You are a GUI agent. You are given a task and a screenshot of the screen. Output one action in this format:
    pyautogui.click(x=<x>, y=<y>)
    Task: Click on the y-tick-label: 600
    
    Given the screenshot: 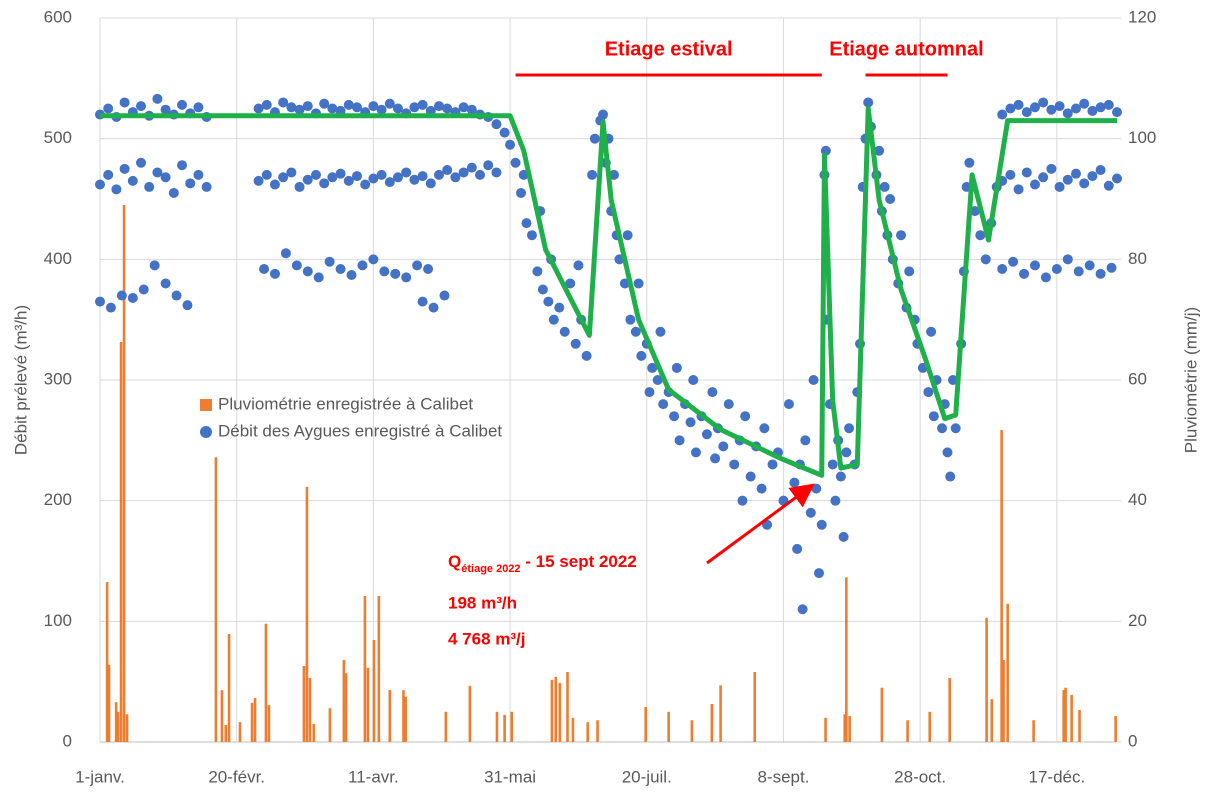 What is the action you would take?
    pyautogui.click(x=58, y=16)
    